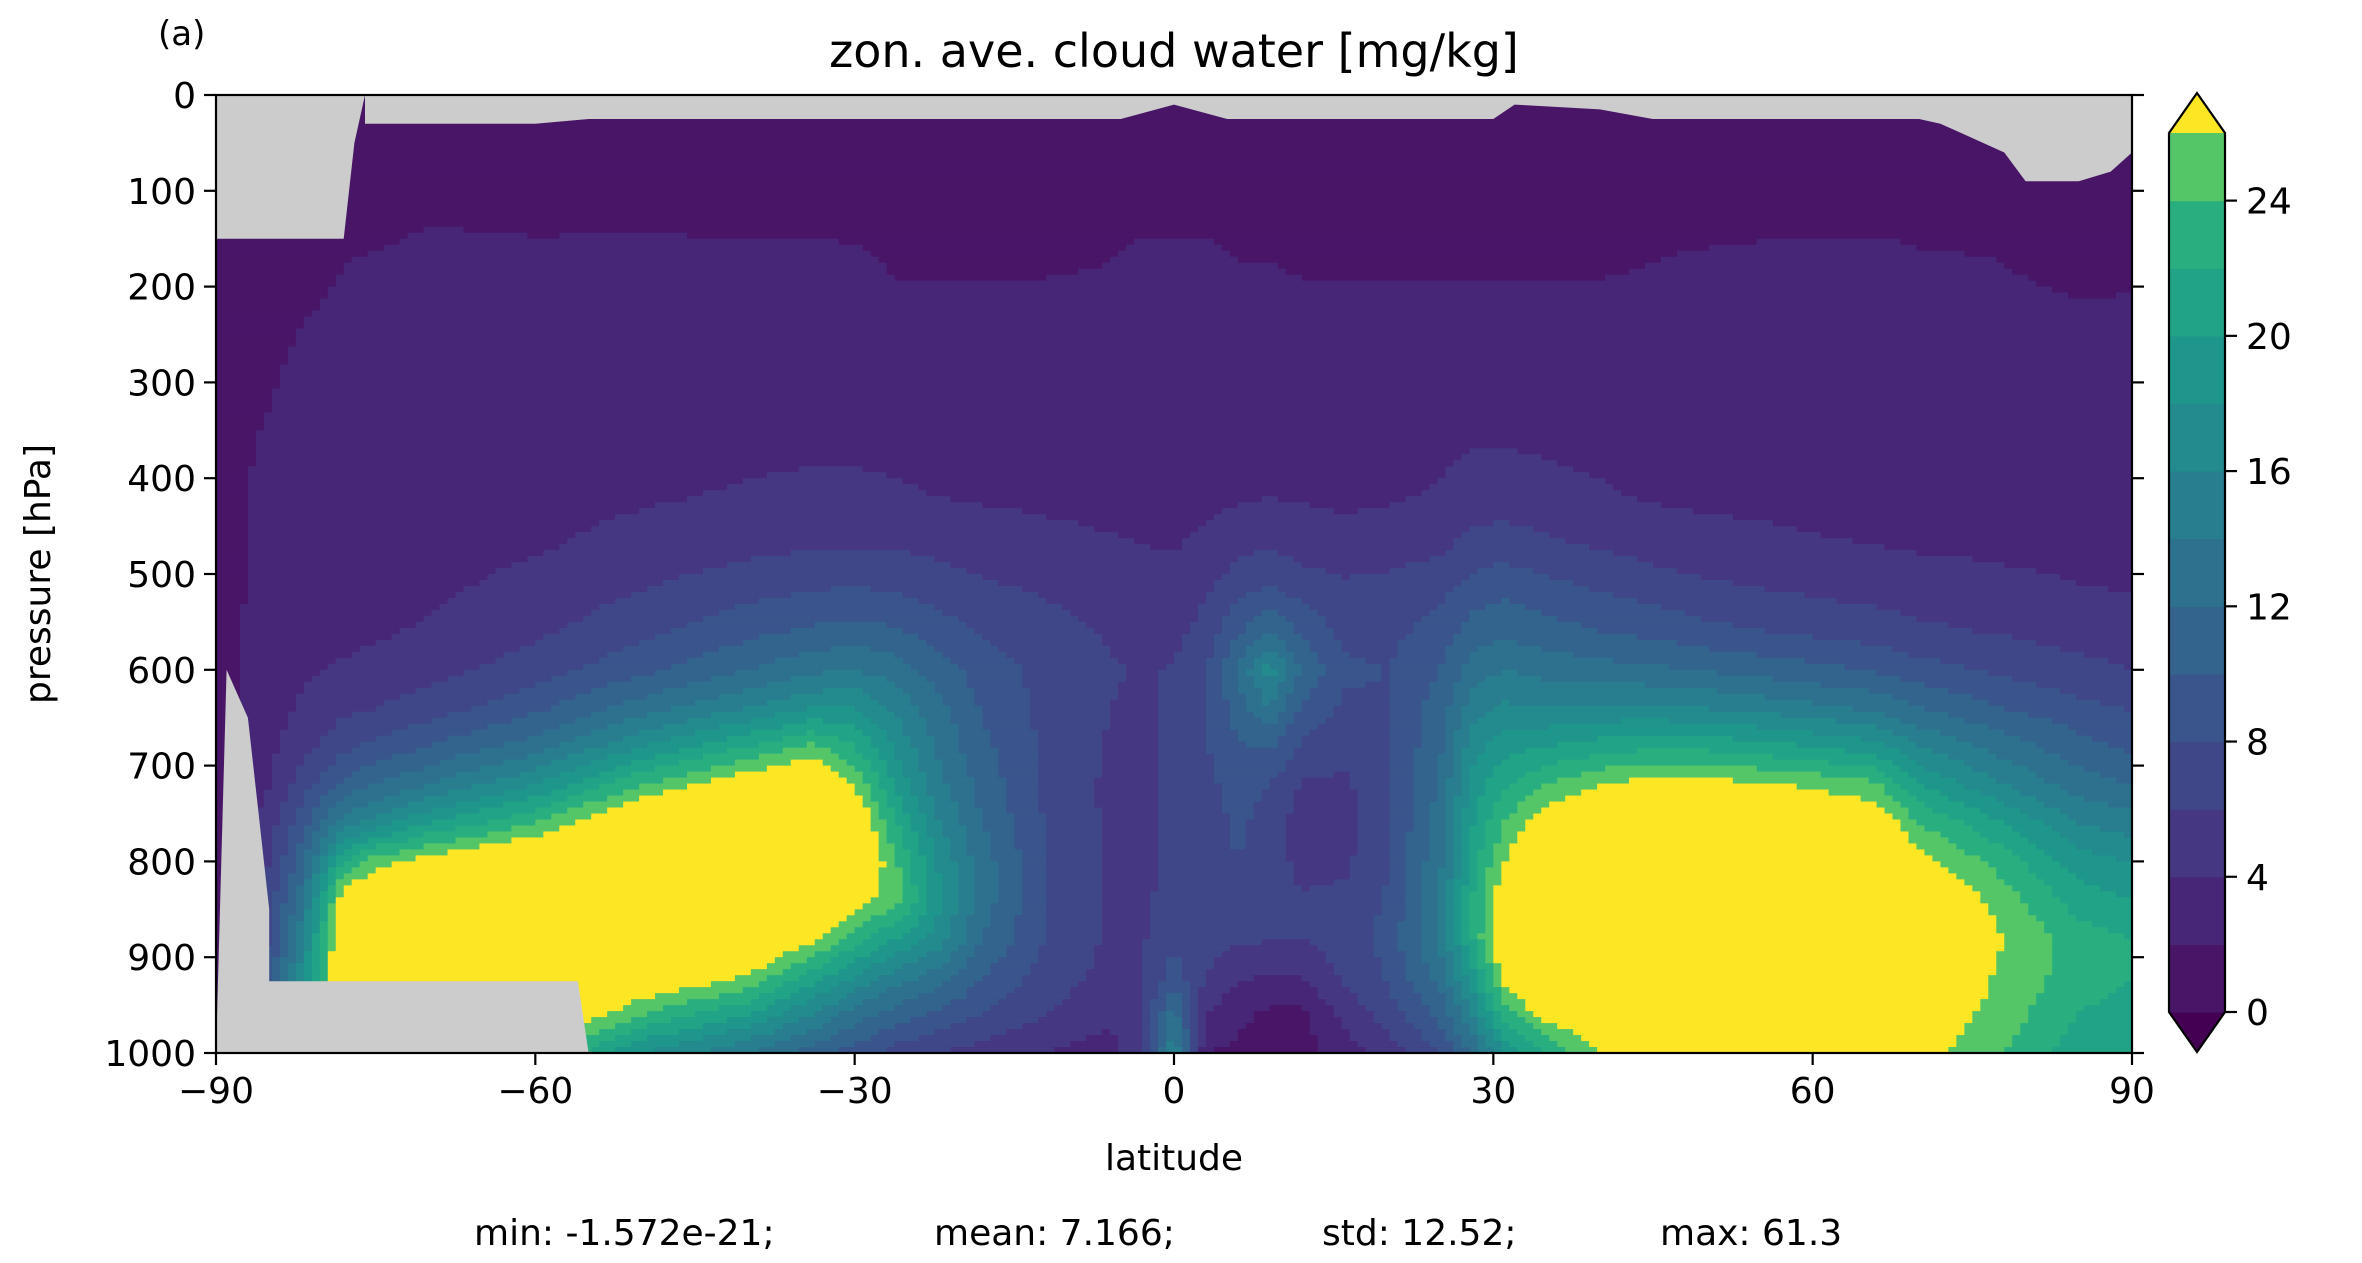  I want to click on x-tick-label: −90, so click(216, 1091).